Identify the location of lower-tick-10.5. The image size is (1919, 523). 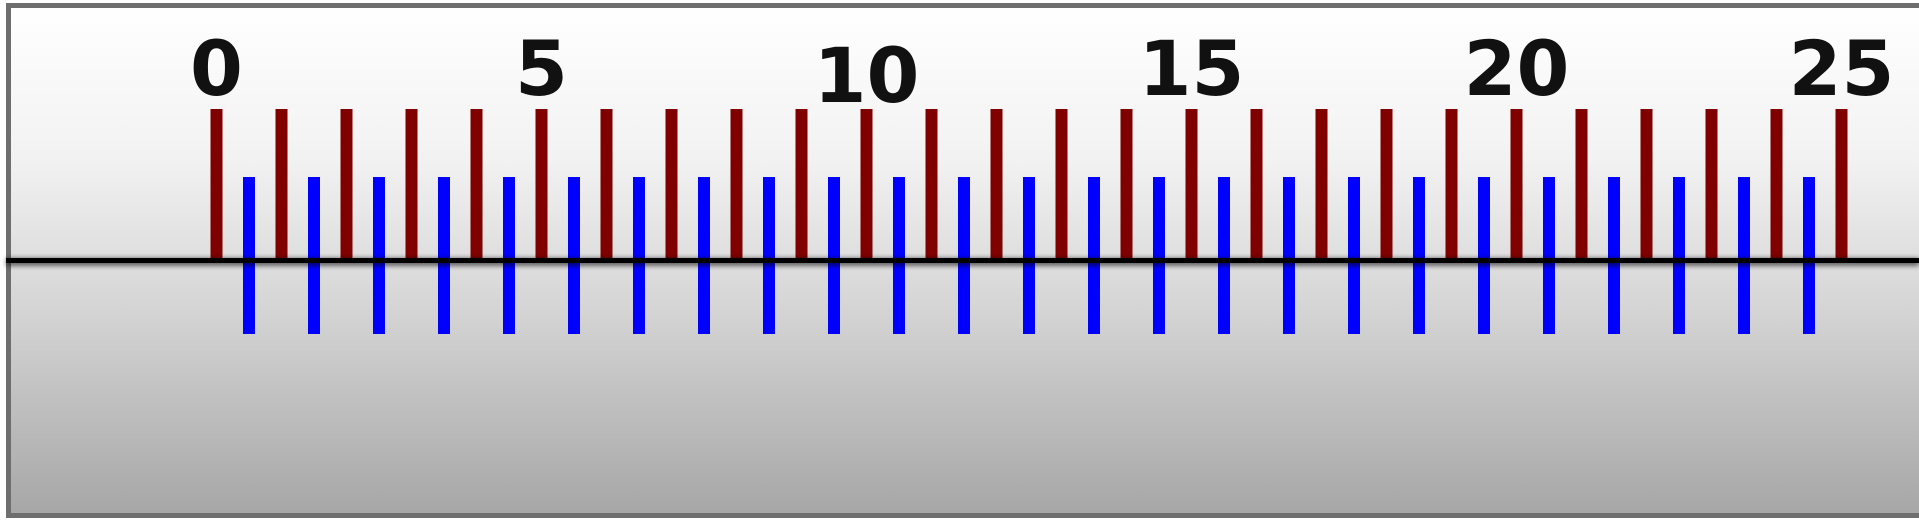
(899, 255).